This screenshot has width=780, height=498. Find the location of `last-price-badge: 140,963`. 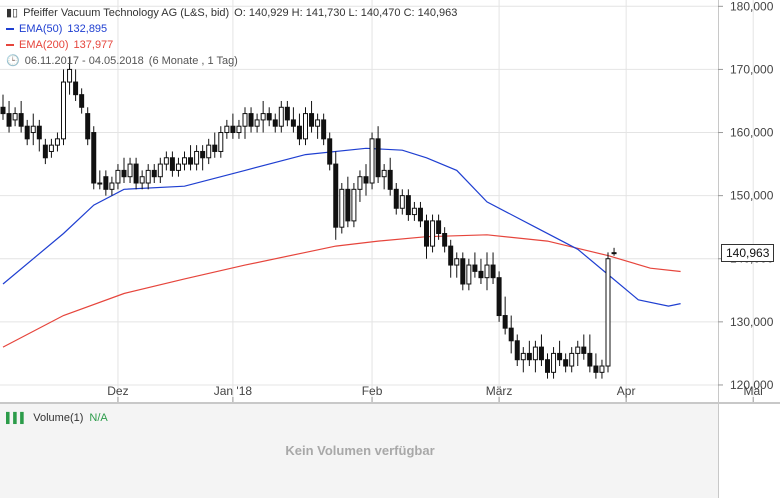

last-price-badge: 140,963 is located at coordinates (748, 252).